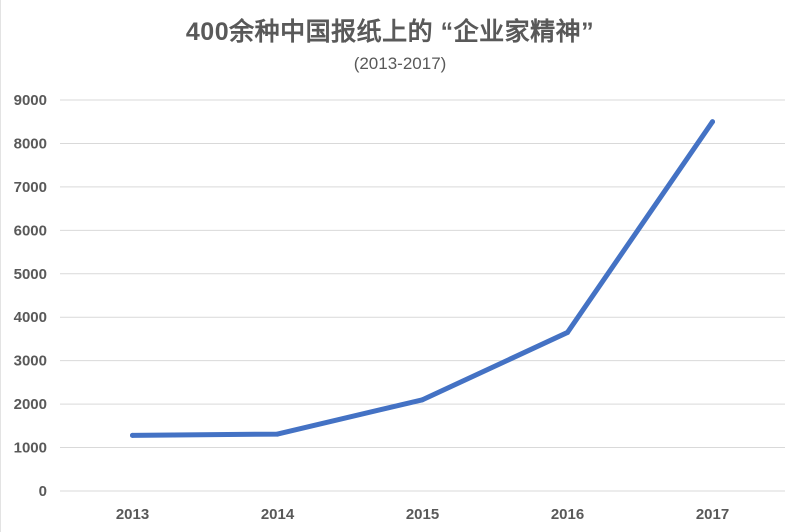  I want to click on y-tick-label: 2000, so click(30, 404).